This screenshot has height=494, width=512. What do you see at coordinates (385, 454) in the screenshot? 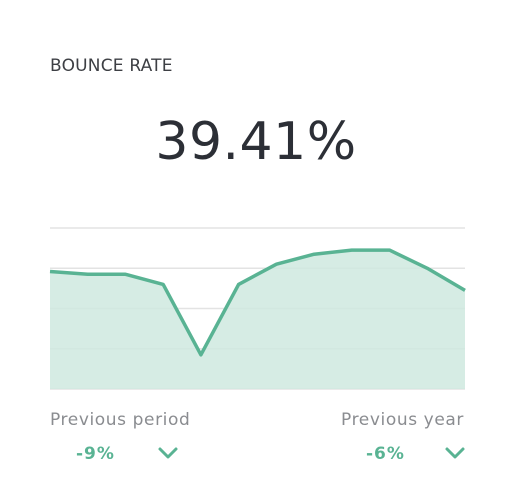
I see `previous-year-change: -6%` at bounding box center [385, 454].